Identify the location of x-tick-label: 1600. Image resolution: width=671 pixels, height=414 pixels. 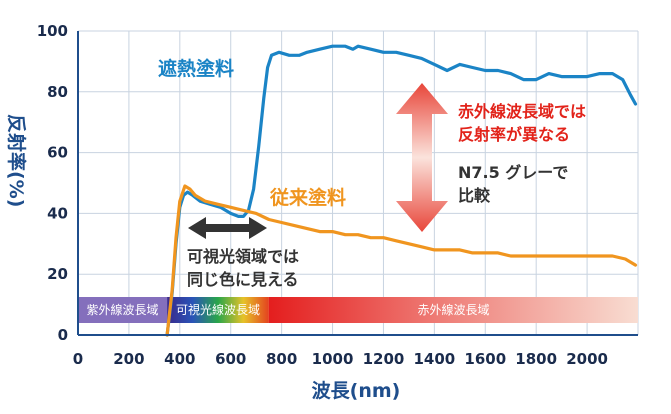
(485, 359).